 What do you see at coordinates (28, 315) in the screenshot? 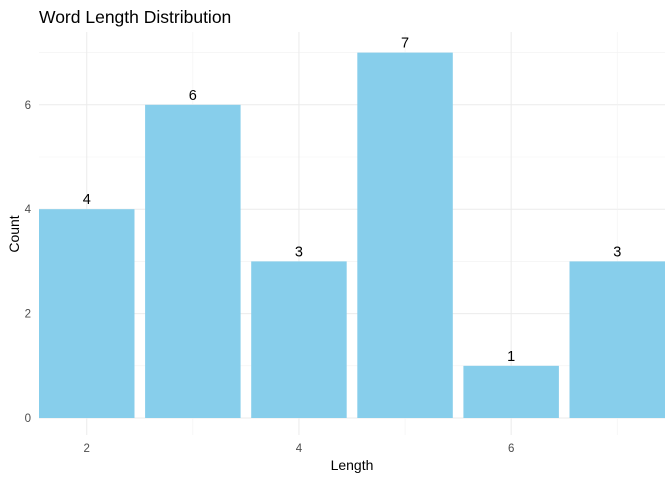
I see `y-tick-label: 2` at bounding box center [28, 315].